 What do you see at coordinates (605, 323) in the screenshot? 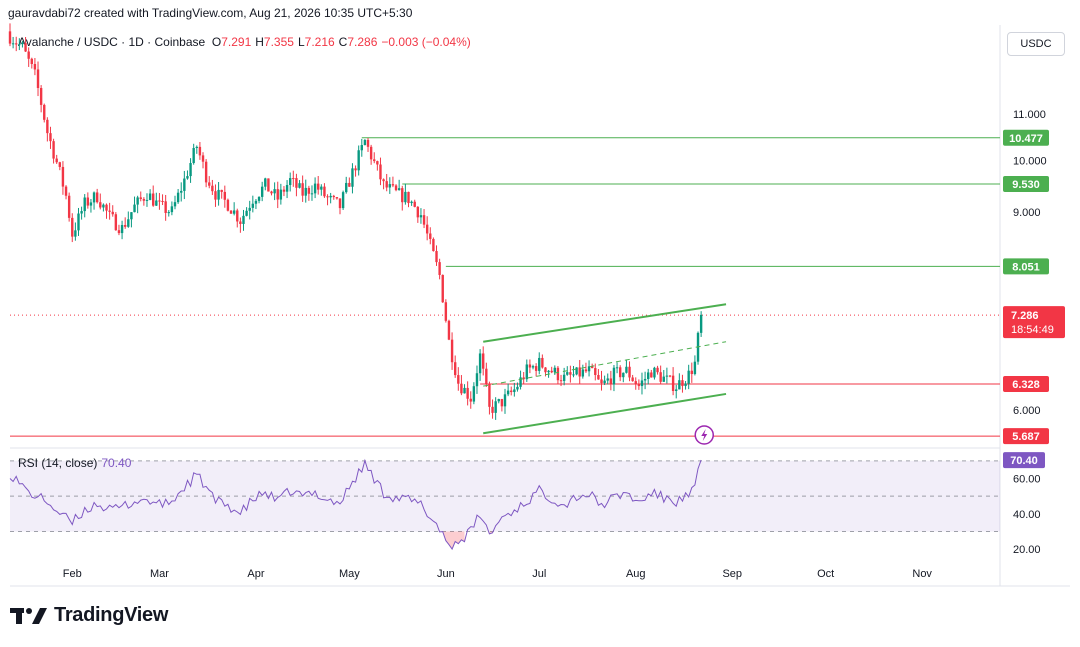
I see `channel-upper-line` at bounding box center [605, 323].